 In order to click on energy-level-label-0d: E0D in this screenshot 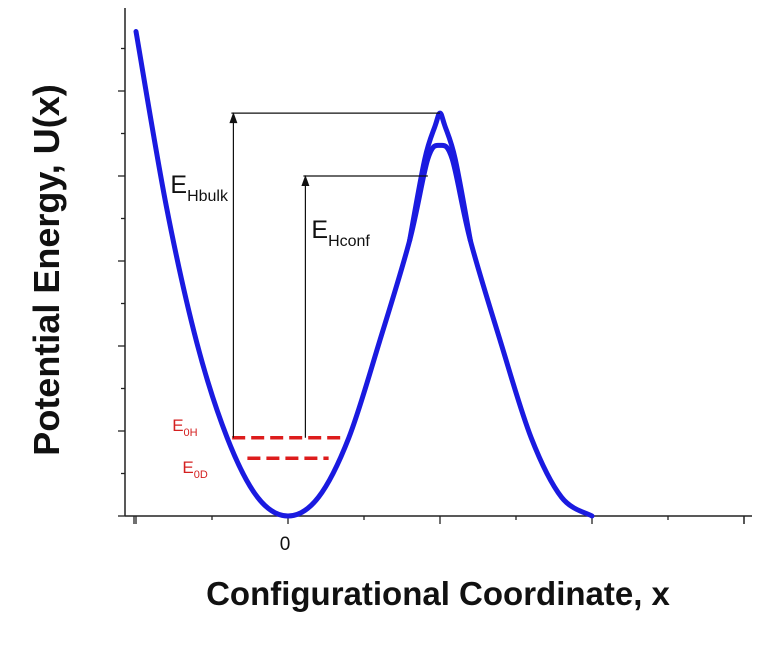, I will do `click(194, 469)`.